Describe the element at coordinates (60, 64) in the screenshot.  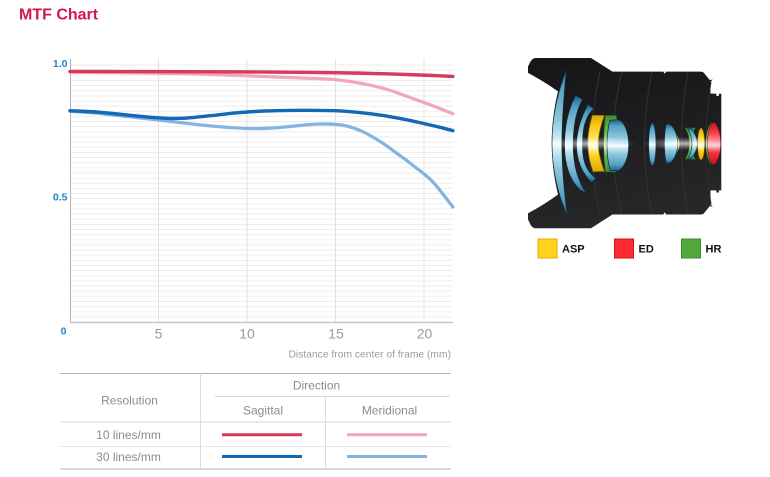
I see `svg-text: 1.0` at that location.